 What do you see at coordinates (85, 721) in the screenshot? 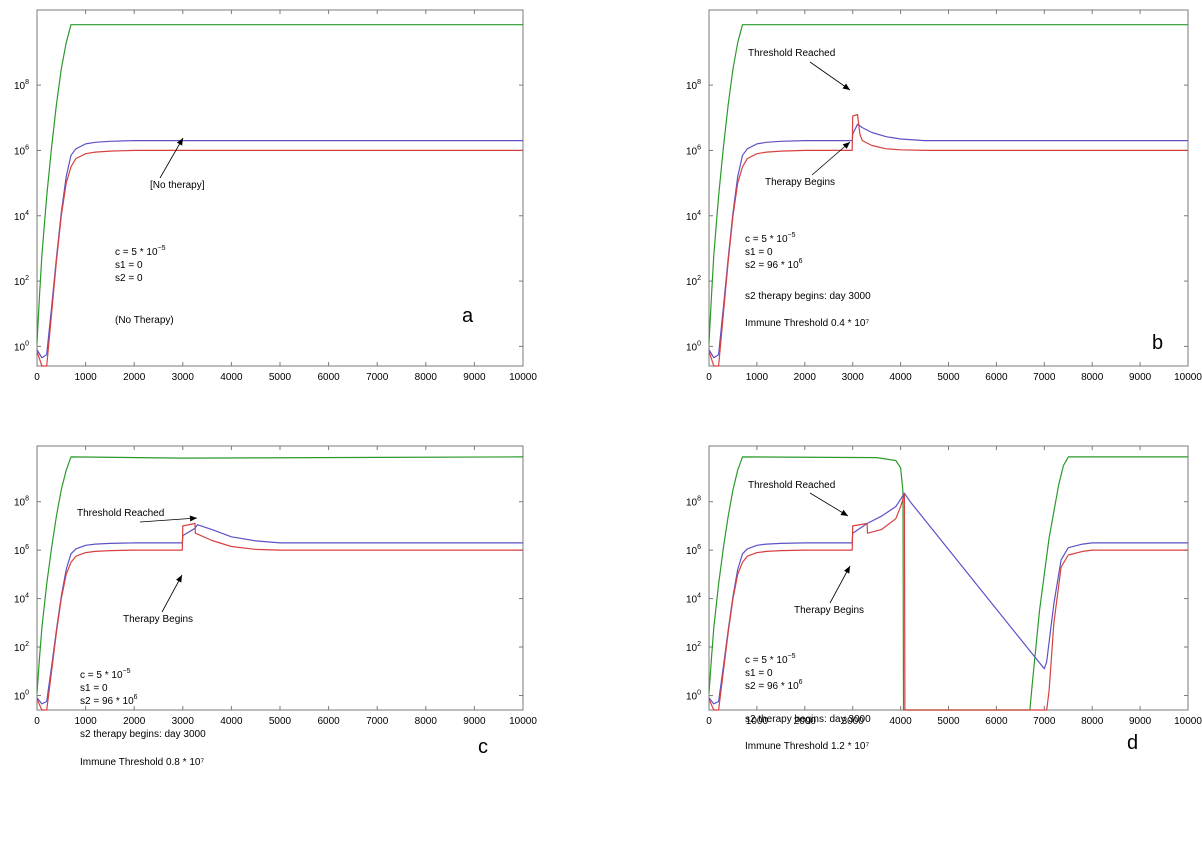
I see `x-tick-label: 1000` at bounding box center [85, 721].